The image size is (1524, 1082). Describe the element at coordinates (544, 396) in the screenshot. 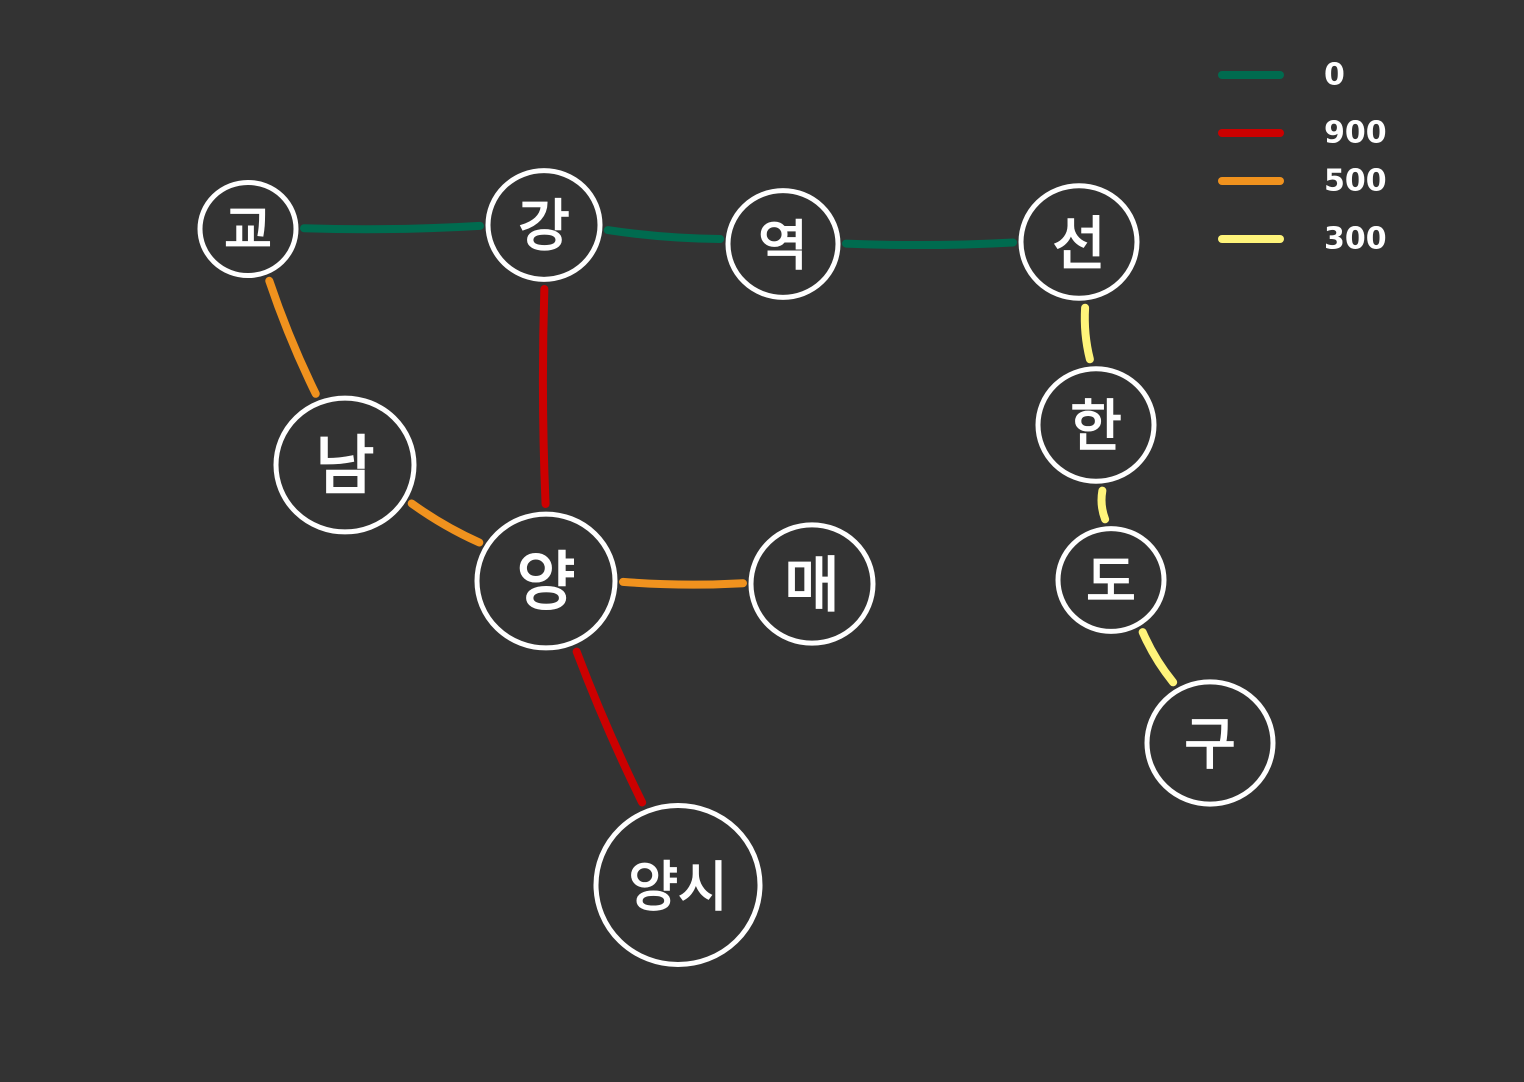

I see `edge-gang-yang` at that location.